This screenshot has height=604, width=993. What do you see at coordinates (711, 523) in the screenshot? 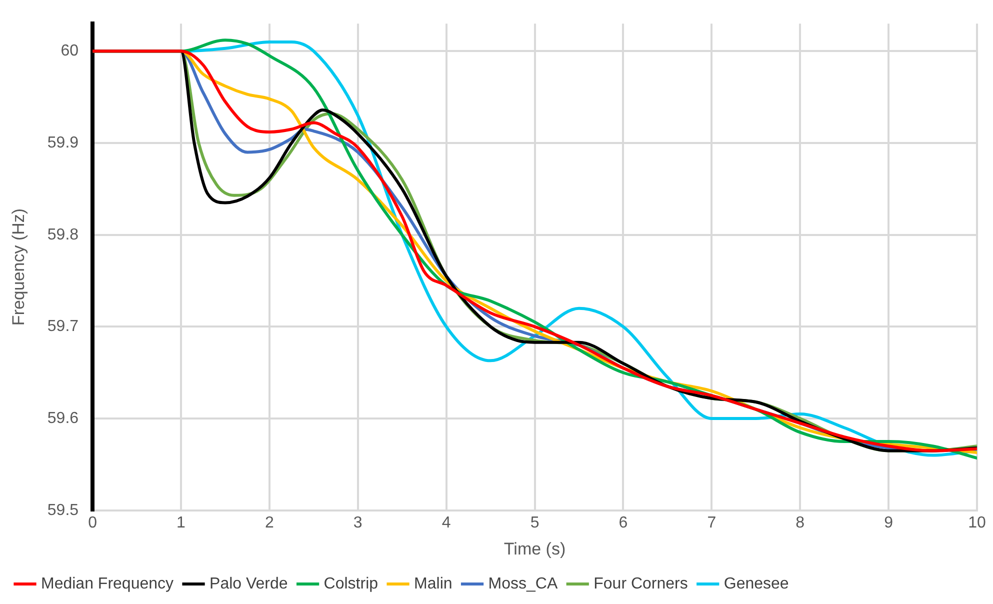
I see `x-tick-label: 7` at bounding box center [711, 523].